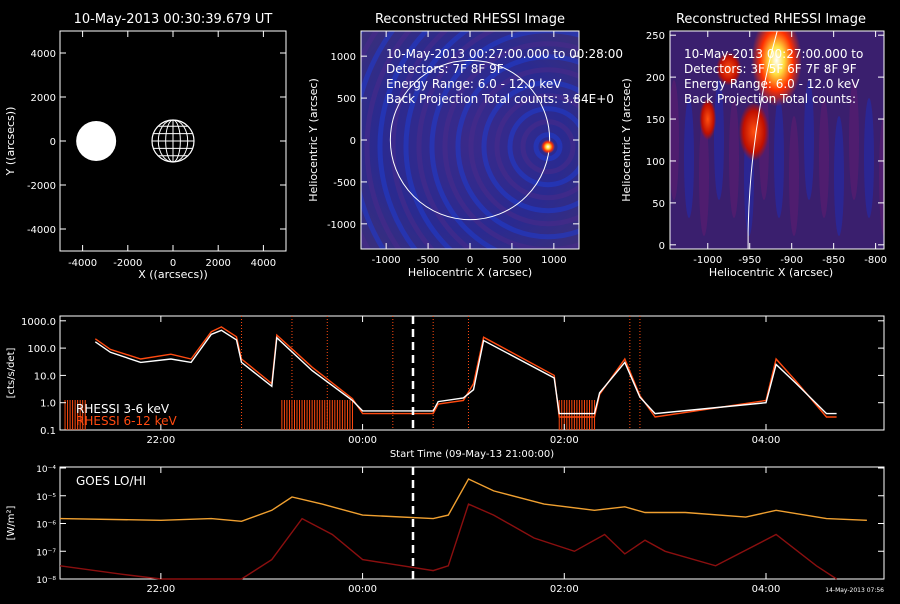 The width and height of the screenshot is (900, 604). Describe the element at coordinates (46, 581) in the screenshot. I see `y-tick-label: 10⁻⁸` at that location.